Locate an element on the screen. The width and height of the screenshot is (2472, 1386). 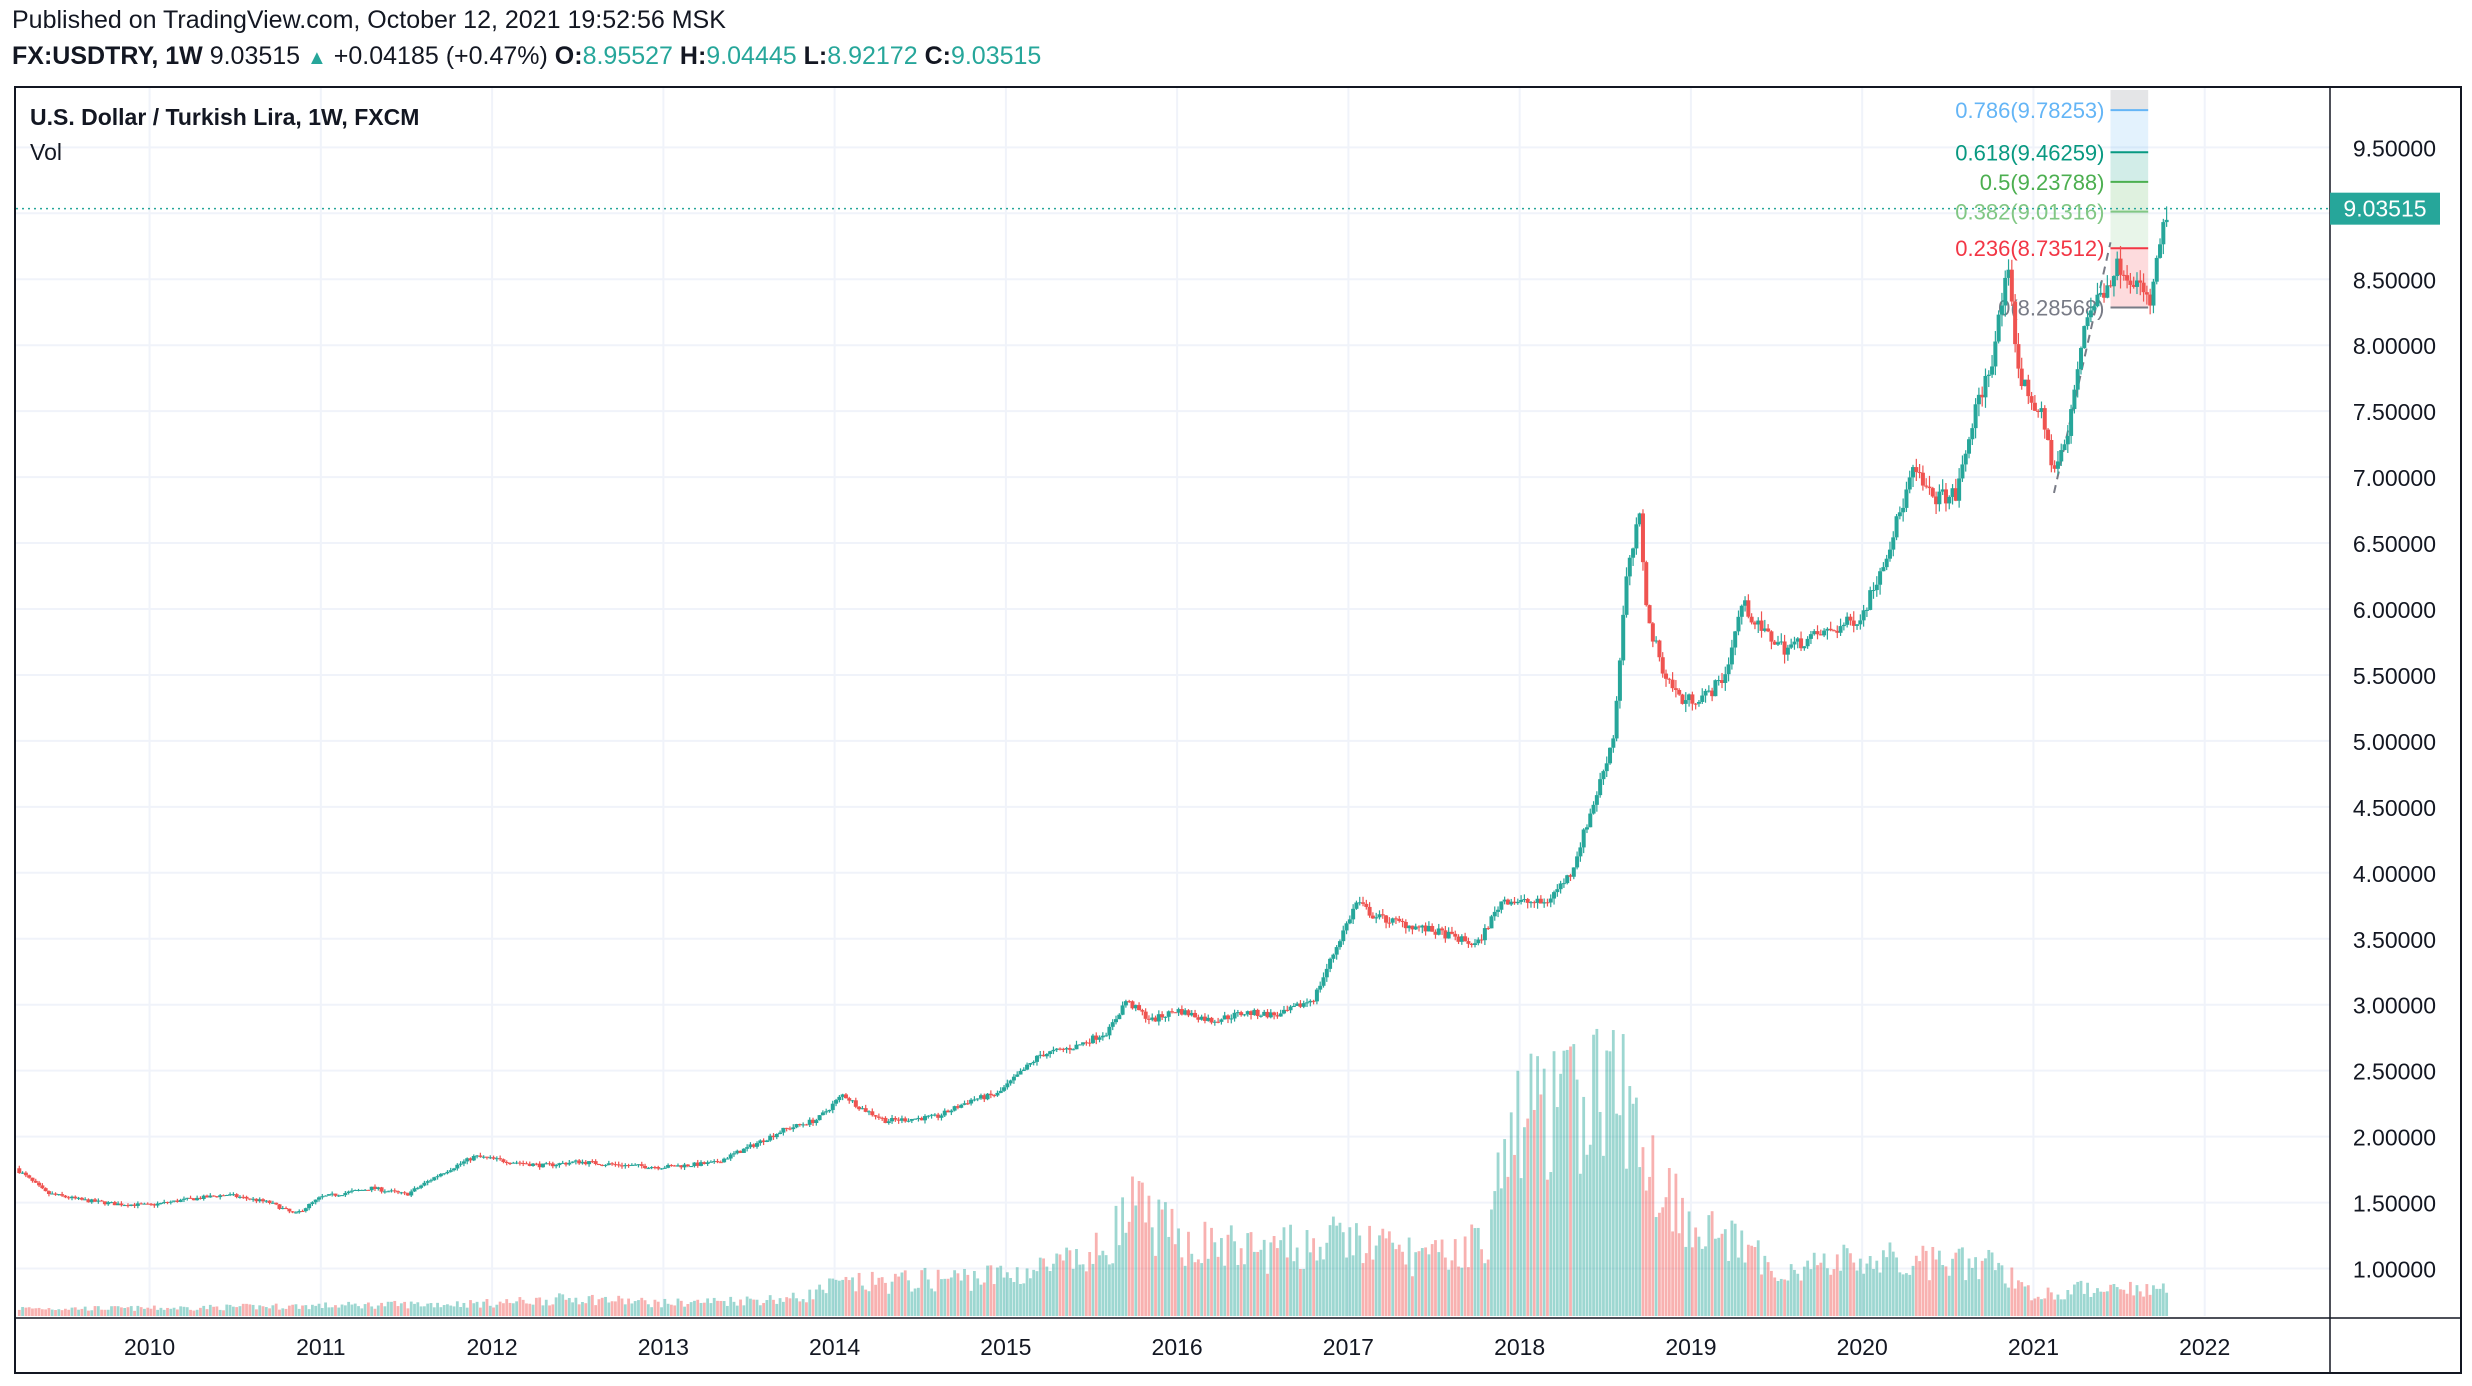
time-tick-label: 2010 is located at coordinates (149, 1347).